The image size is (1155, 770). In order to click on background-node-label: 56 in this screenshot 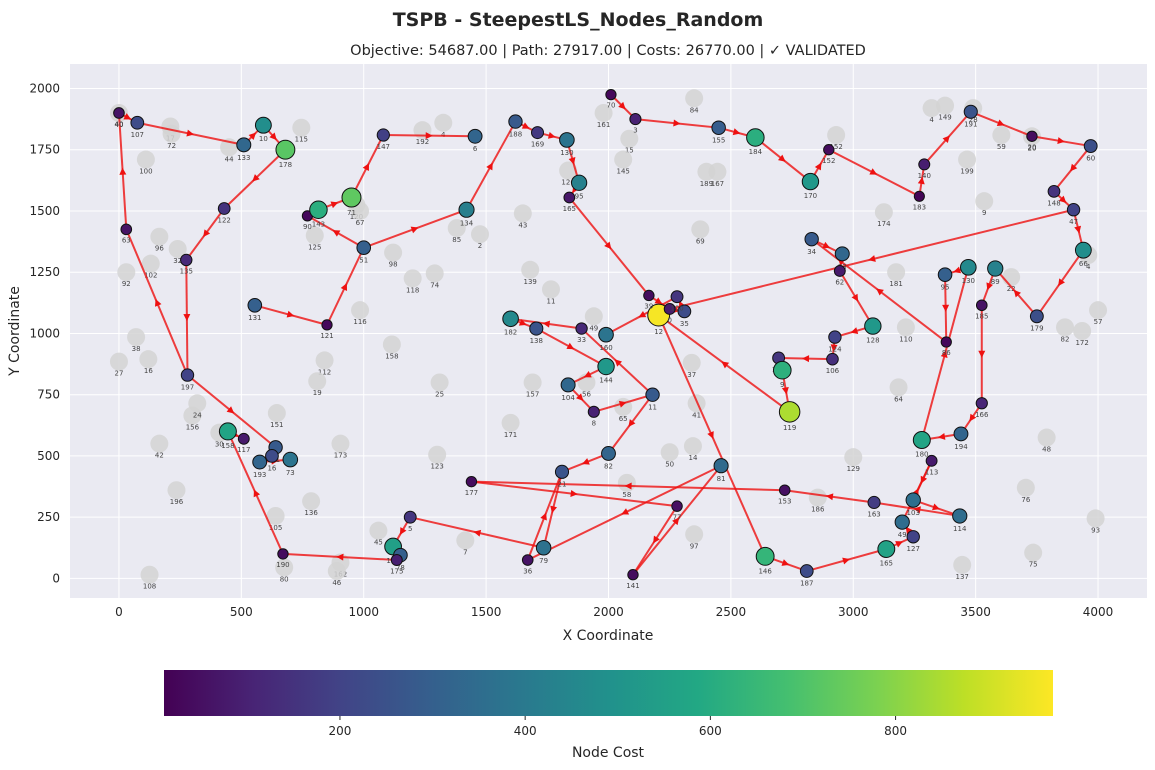, I will do `click(586, 394)`.